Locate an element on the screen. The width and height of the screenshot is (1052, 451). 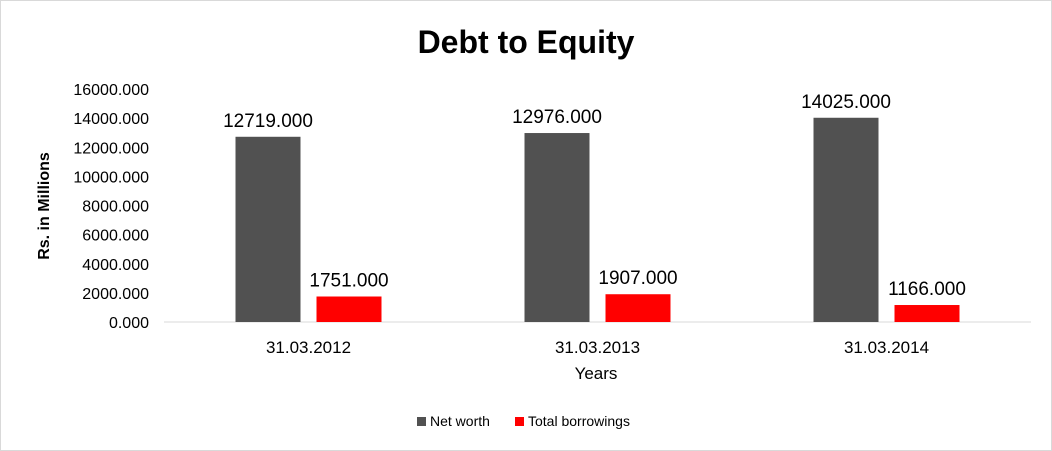
data-label: 1166.000 is located at coordinates (927, 289).